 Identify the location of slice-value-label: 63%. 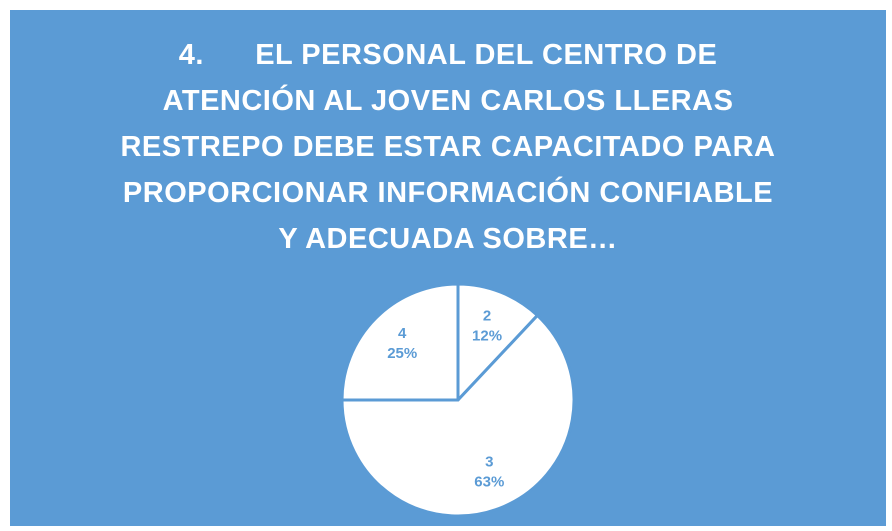
(489, 481).